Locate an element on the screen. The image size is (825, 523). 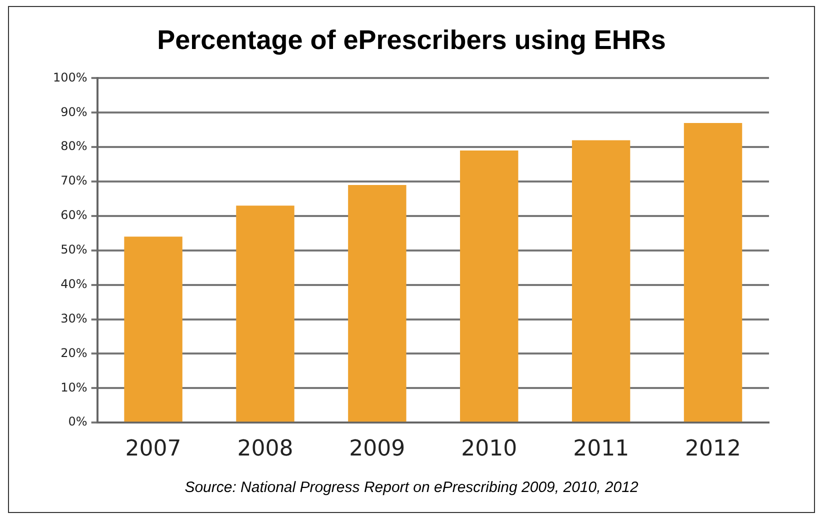
x-tick-label: 2009 is located at coordinates (377, 449).